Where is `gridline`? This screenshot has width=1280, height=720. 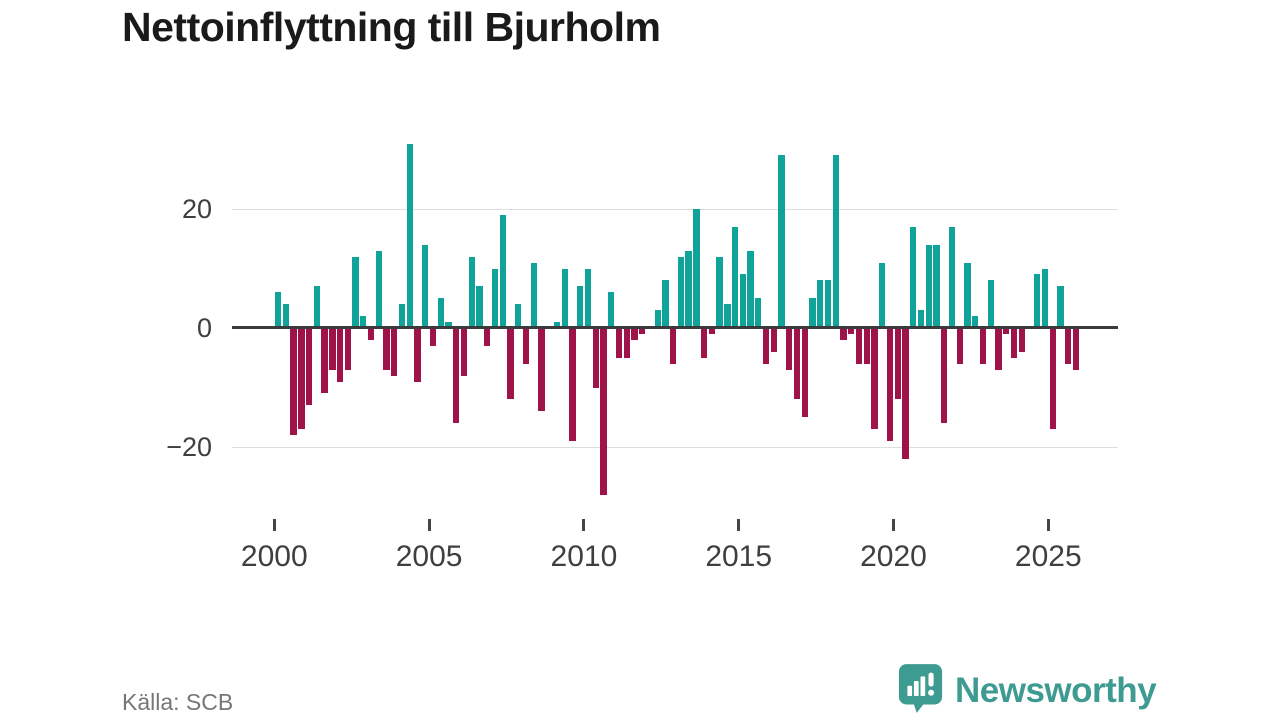 gridline is located at coordinates (675, 447).